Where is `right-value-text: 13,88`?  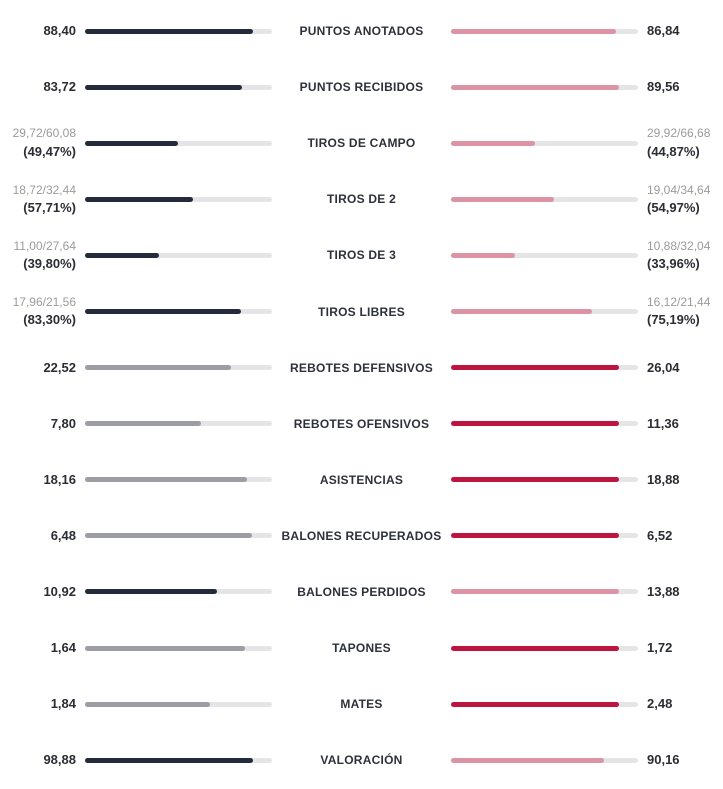 right-value-text: 13,88 is located at coordinates (663, 591).